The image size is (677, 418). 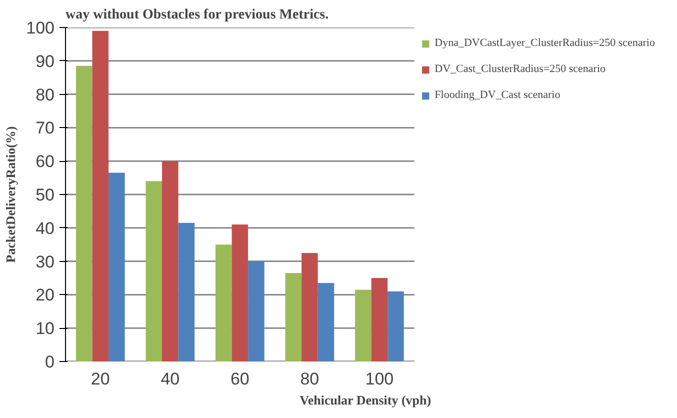 What do you see at coordinates (45, 128) in the screenshot?
I see `y-tick-label: 70` at bounding box center [45, 128].